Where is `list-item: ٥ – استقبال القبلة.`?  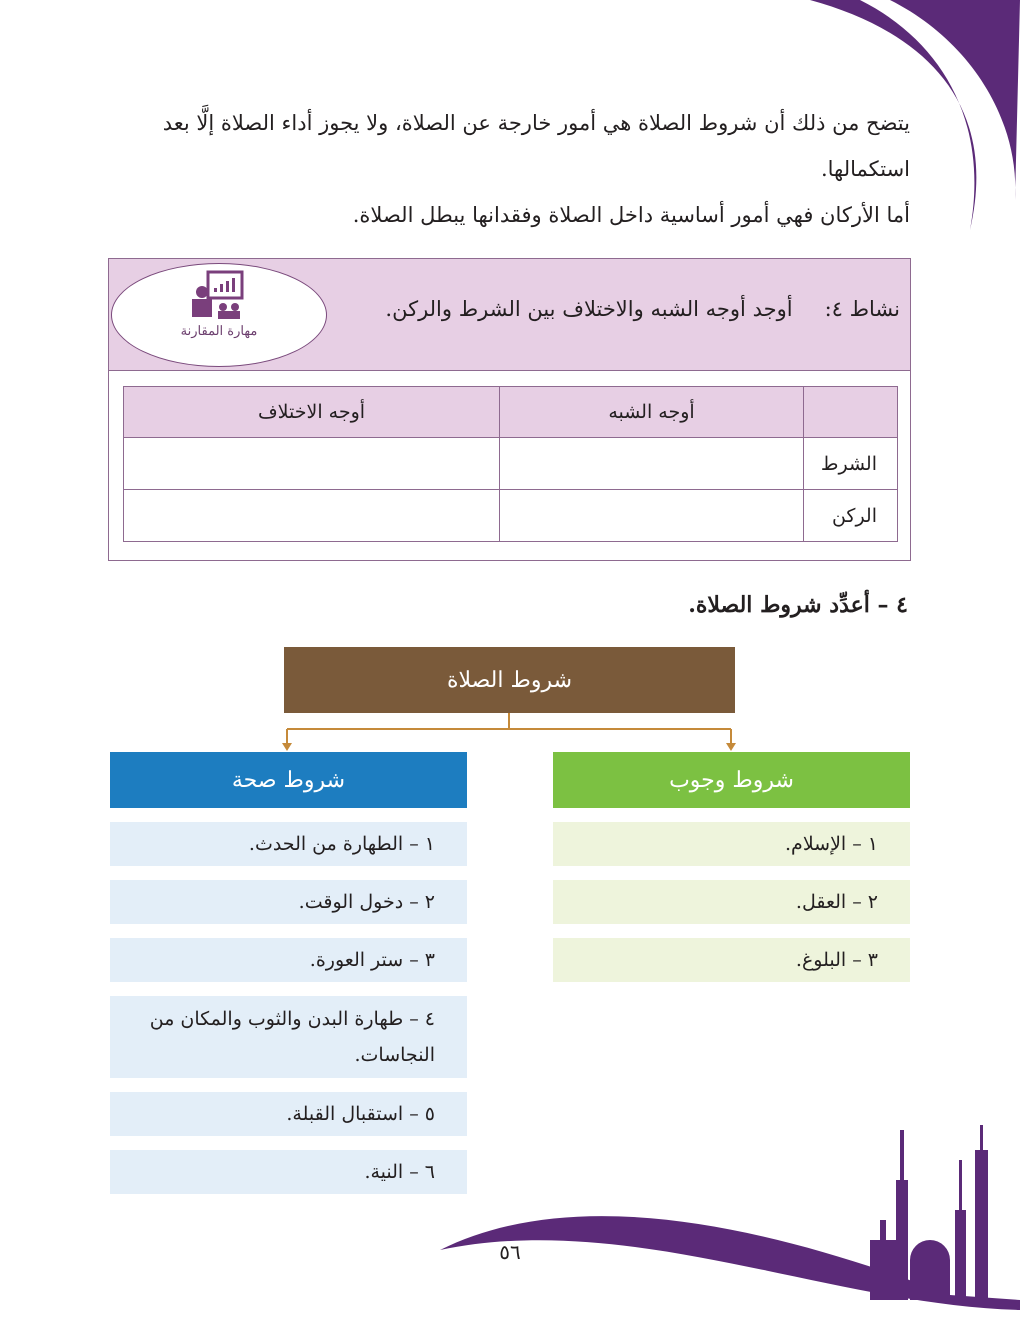 list-item: ٥ – استقبال القبلة. is located at coordinates (288, 1114).